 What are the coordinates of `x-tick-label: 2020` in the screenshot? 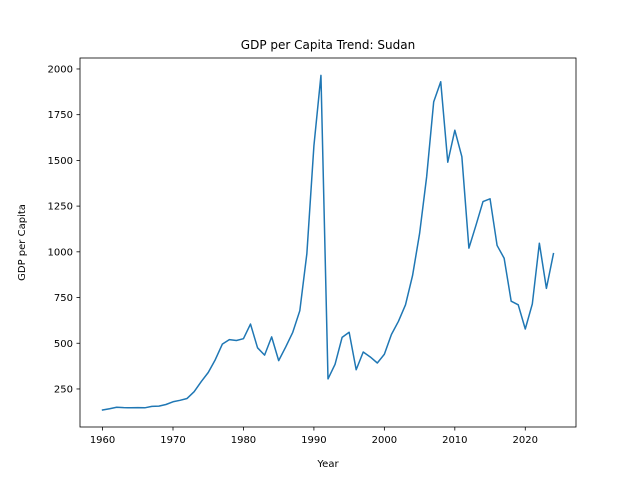 It's located at (525, 440).